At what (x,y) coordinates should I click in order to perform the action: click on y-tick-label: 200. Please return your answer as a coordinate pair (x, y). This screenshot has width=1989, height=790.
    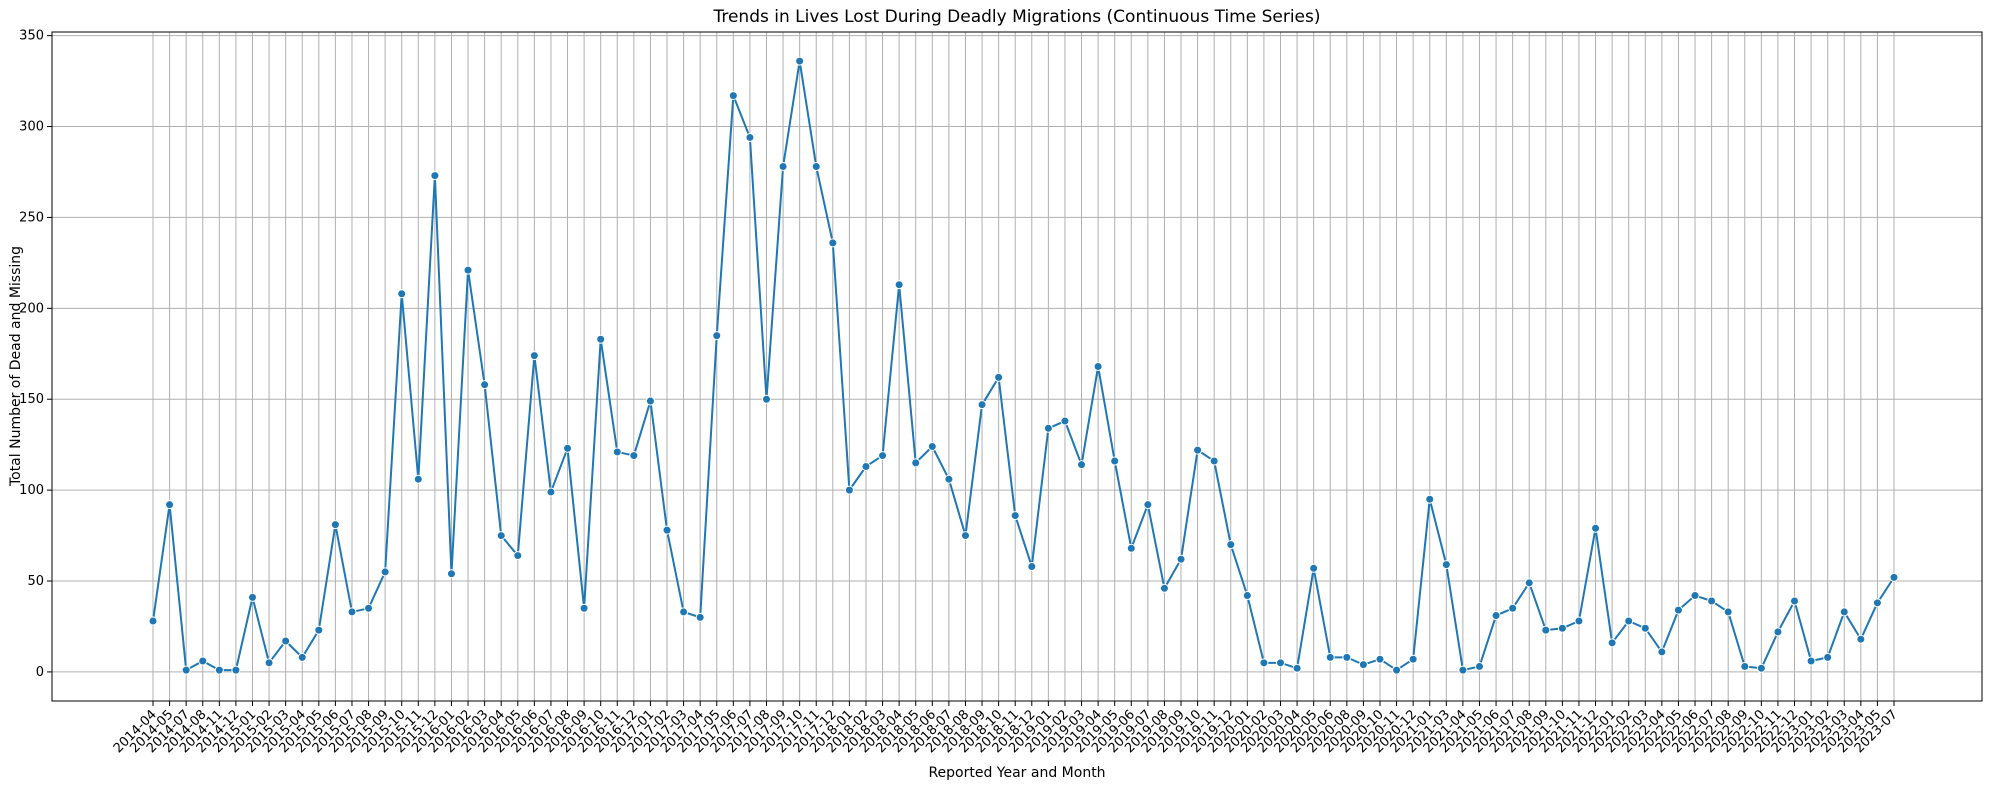
    Looking at the image, I should click on (31, 308).